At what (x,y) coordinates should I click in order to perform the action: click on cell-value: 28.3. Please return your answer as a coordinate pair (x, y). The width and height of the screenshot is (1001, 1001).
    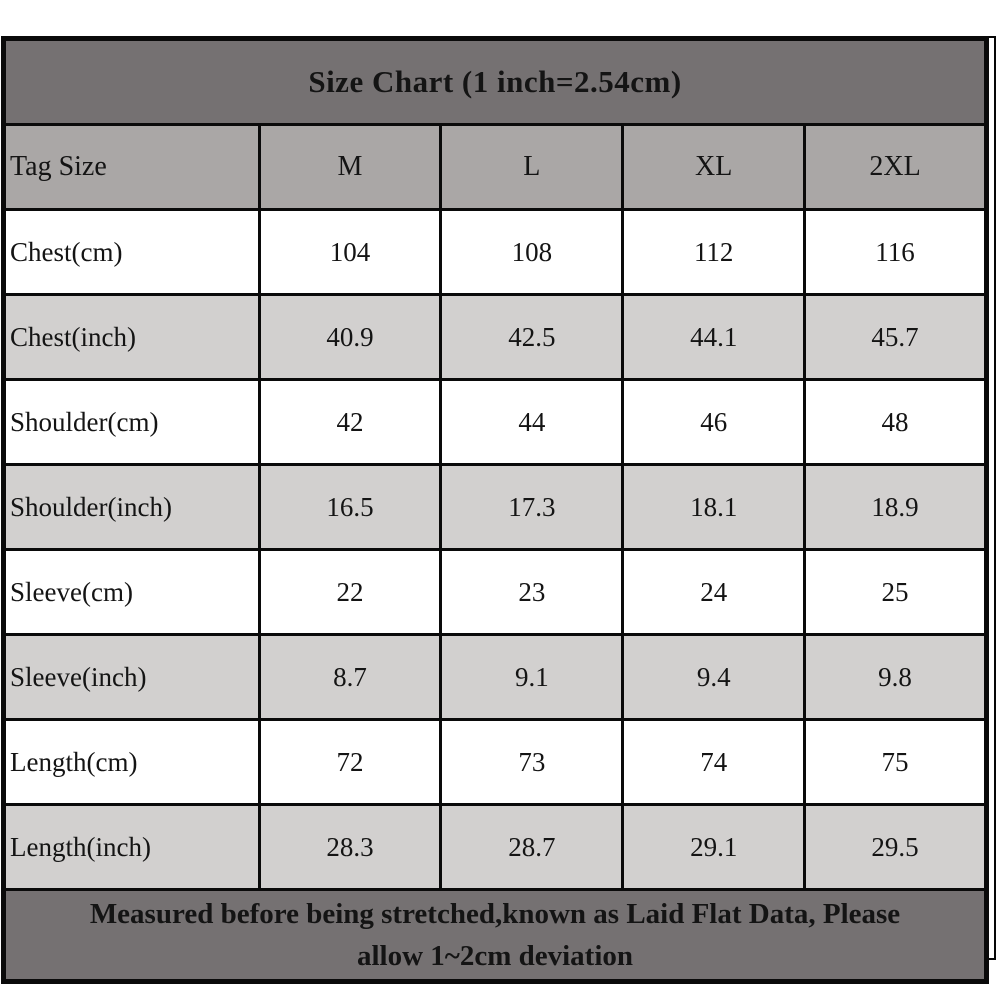
    Looking at the image, I should click on (350, 847).